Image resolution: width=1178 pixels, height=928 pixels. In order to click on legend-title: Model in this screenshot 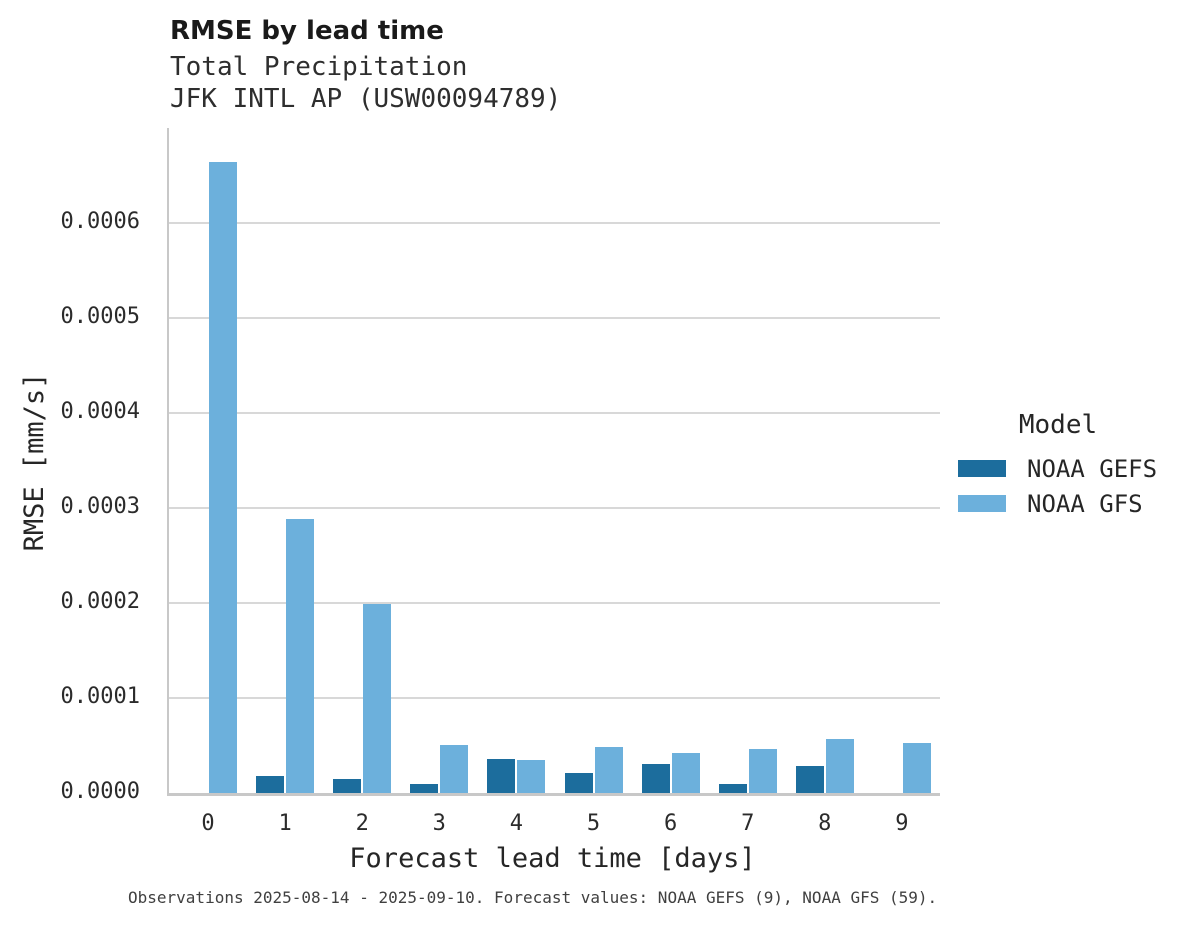, I will do `click(1058, 425)`.